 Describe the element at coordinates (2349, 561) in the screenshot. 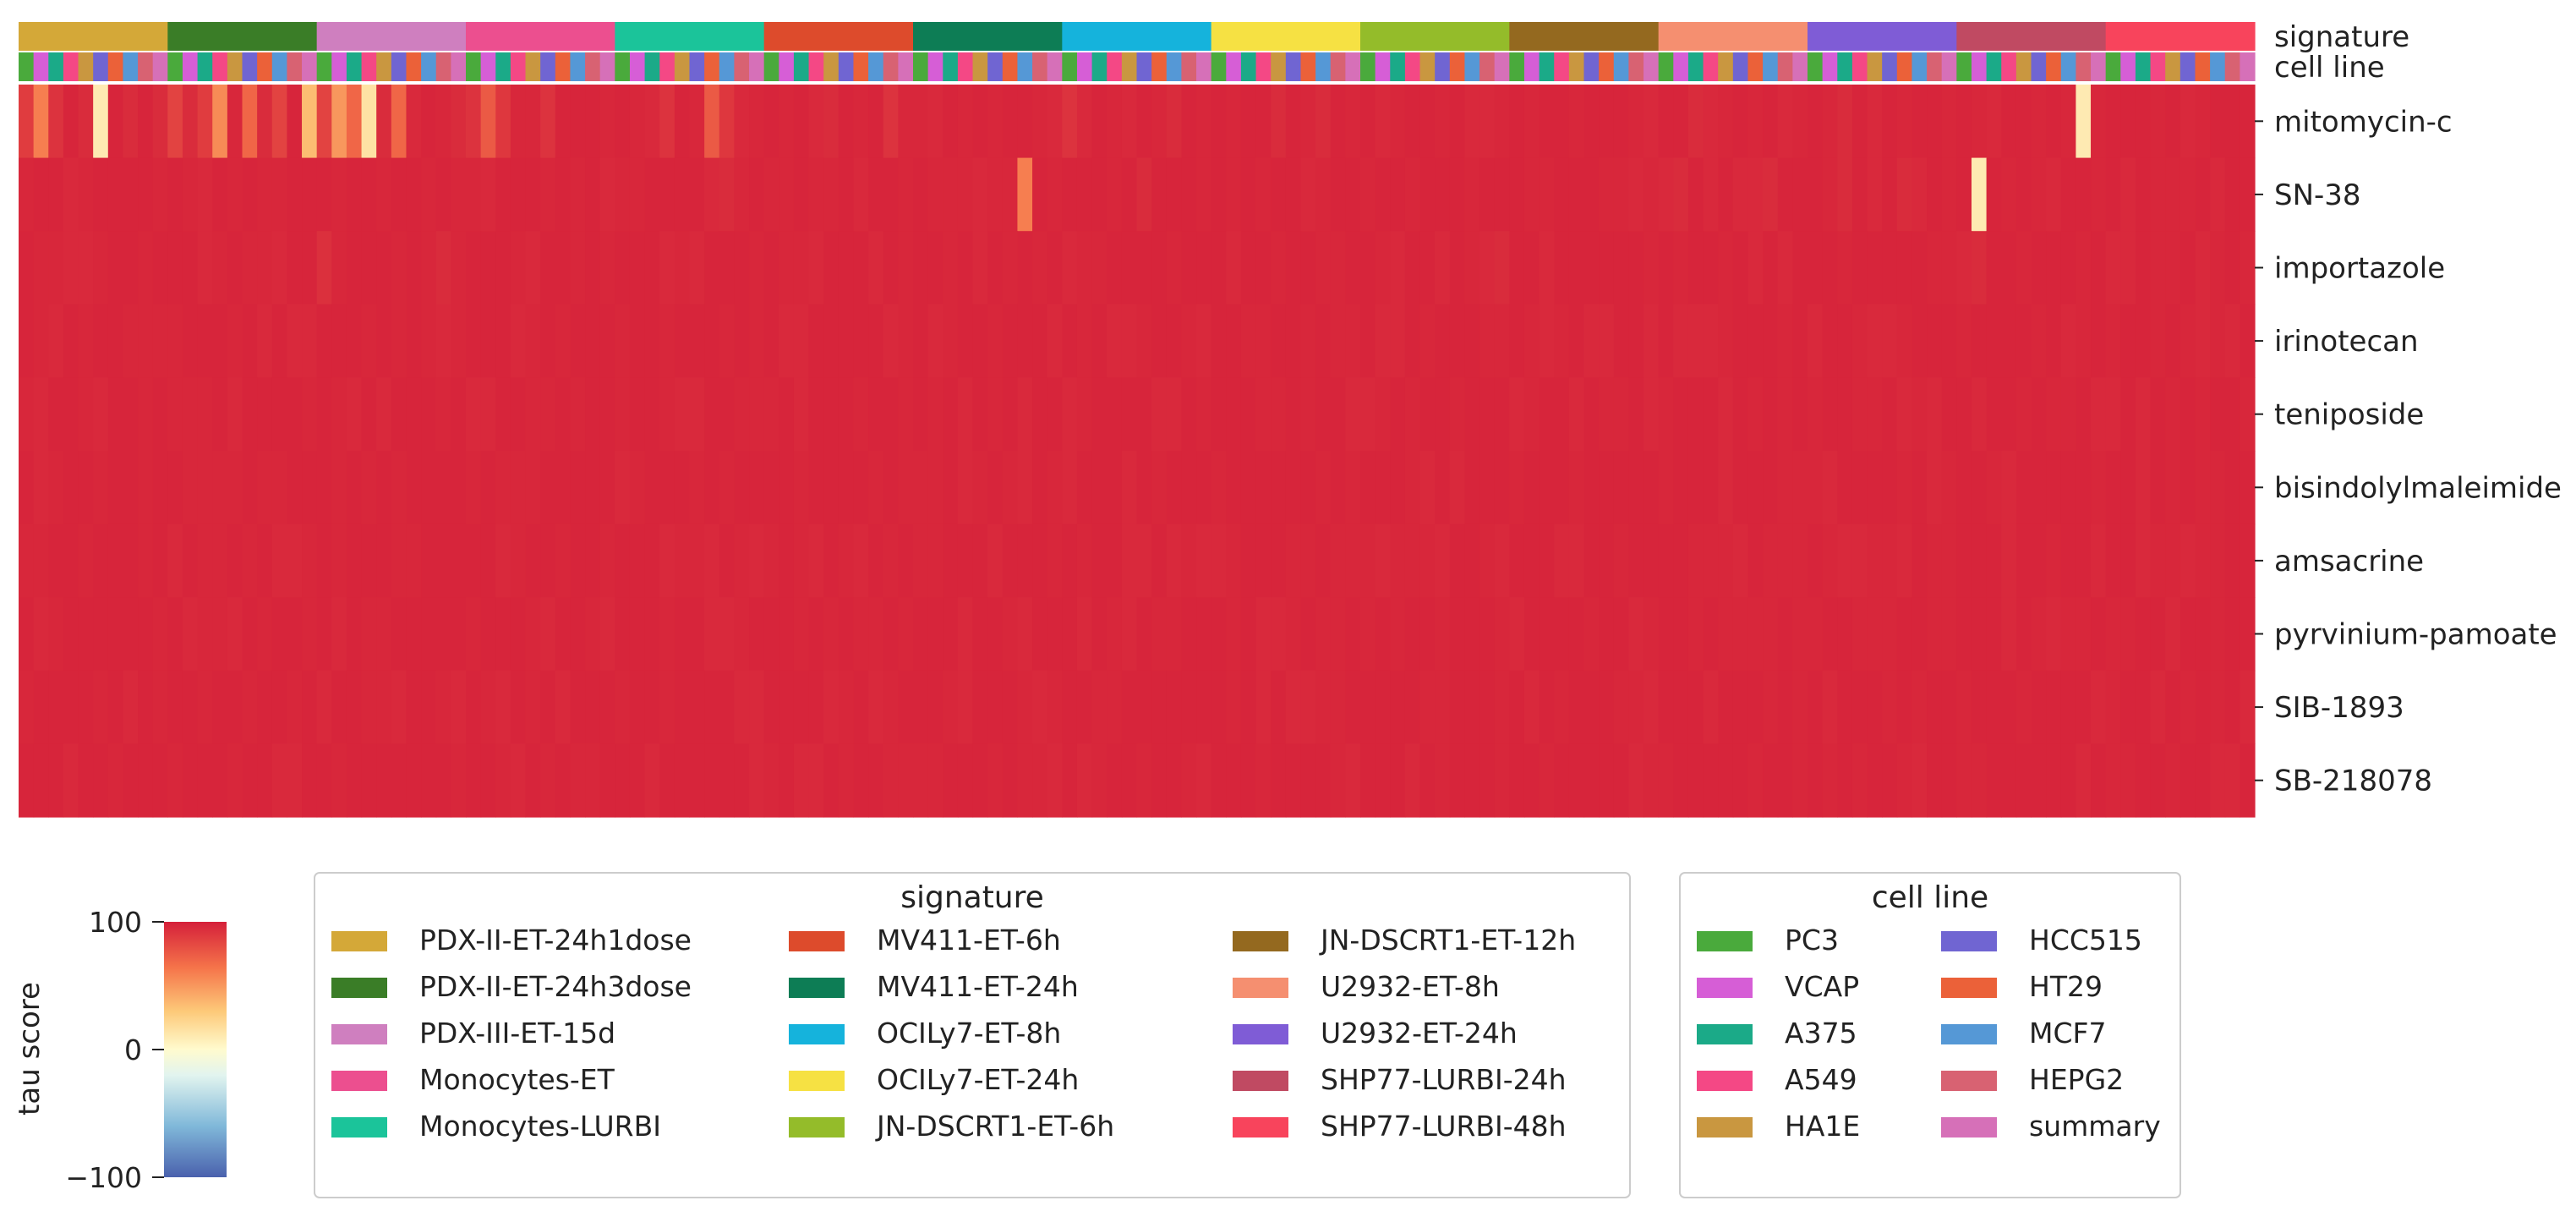

I see `row-label: amsacrine` at that location.